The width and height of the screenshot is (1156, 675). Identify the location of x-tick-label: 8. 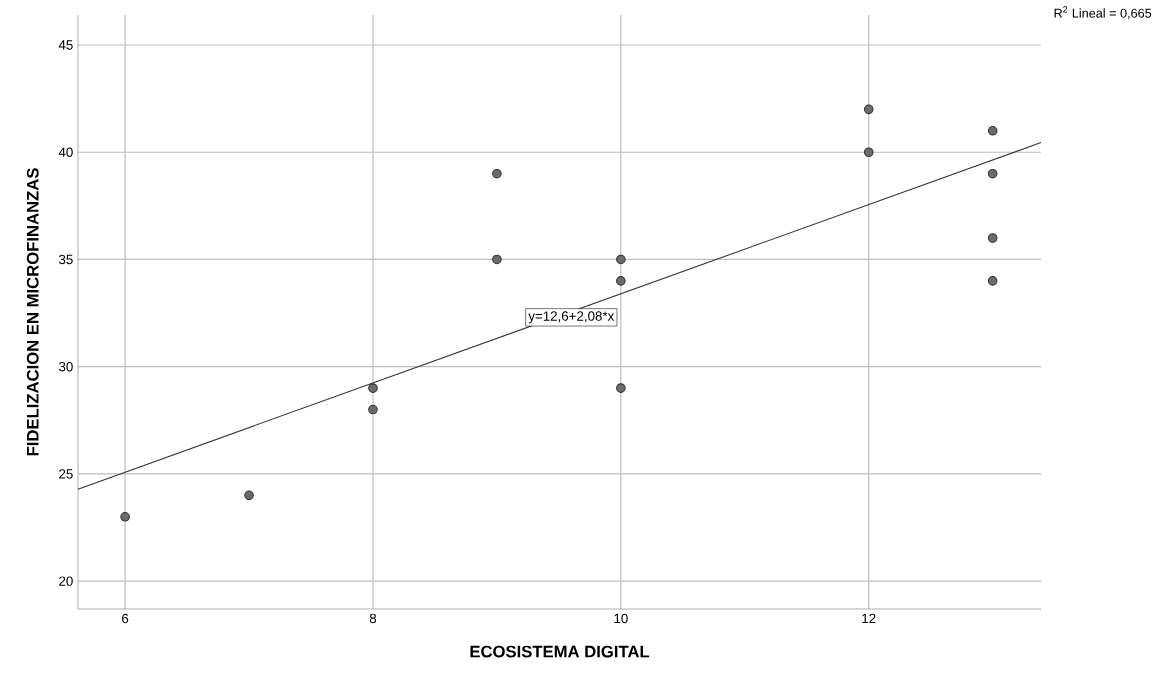
(373, 618).